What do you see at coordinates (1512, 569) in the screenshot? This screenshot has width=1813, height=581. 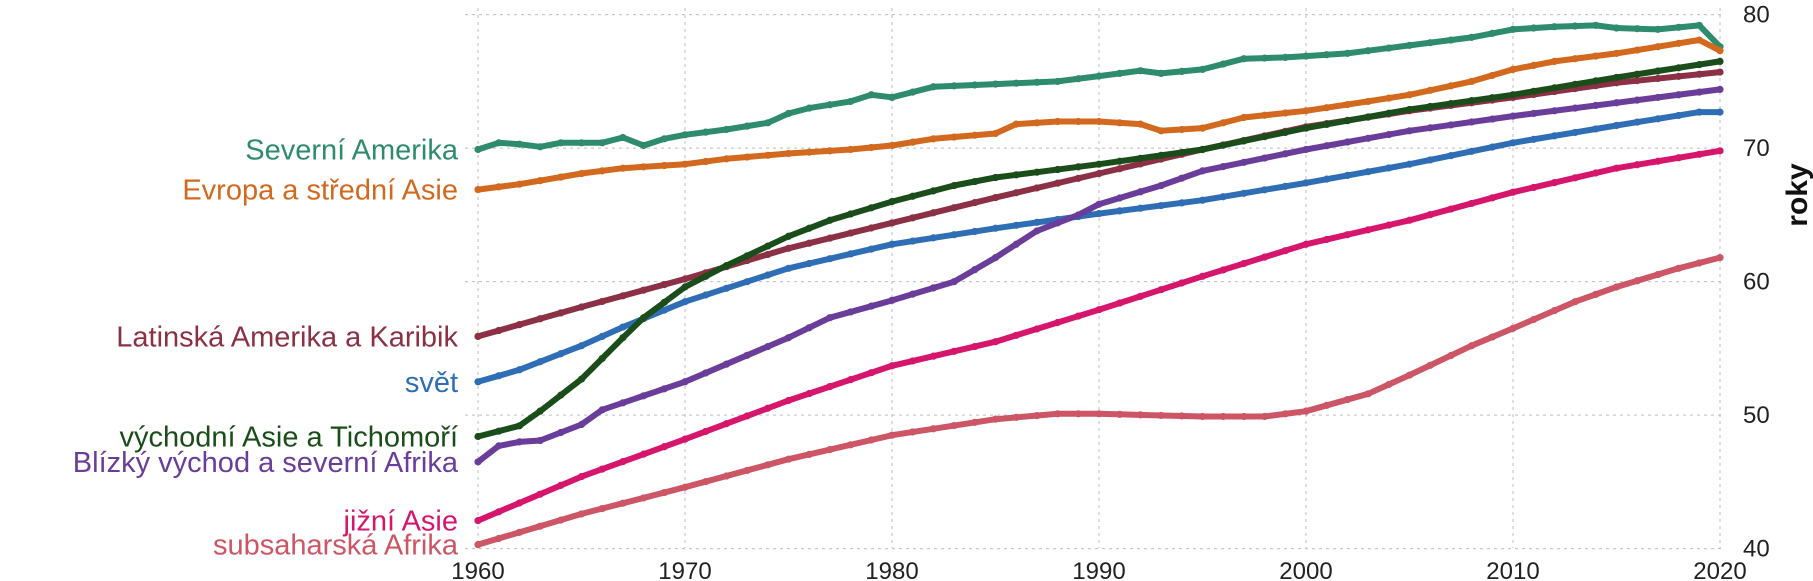 I see `x-tick-label: 2010` at bounding box center [1512, 569].